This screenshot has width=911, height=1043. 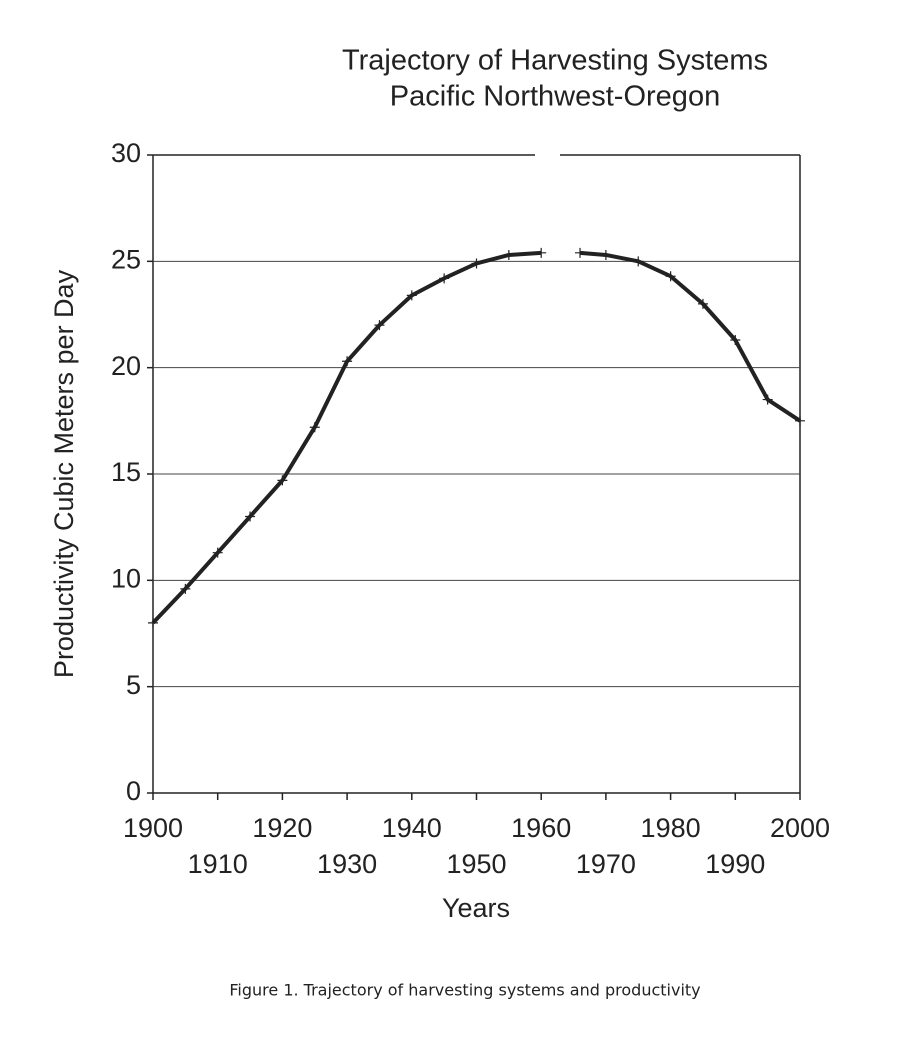 I want to click on x-tick-label: 1950, so click(x=476, y=864).